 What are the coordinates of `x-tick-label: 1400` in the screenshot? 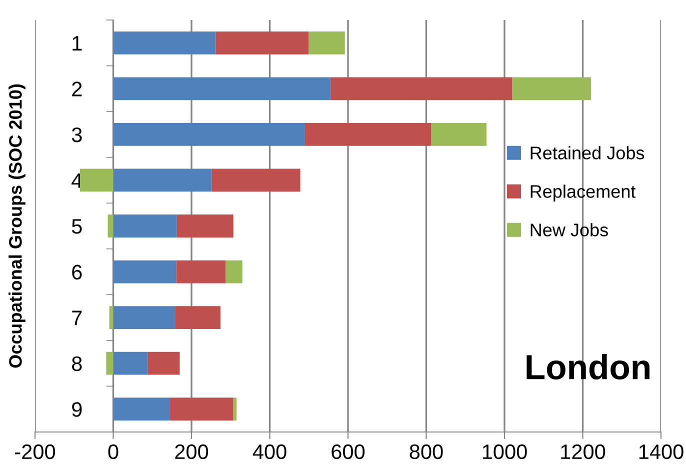 It's located at (661, 452).